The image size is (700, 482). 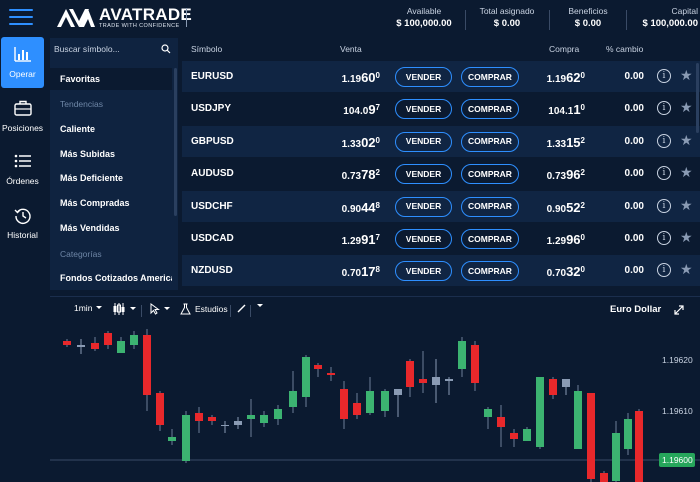 What do you see at coordinates (116, 278) in the screenshot?
I see `category-us-etfs: Fondos Cotizados Americanos` at bounding box center [116, 278].